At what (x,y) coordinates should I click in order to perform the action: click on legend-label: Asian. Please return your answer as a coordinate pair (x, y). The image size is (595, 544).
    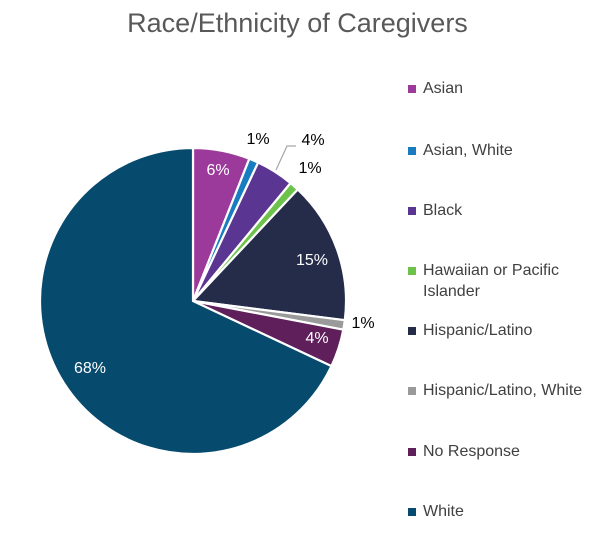
    Looking at the image, I should click on (443, 88).